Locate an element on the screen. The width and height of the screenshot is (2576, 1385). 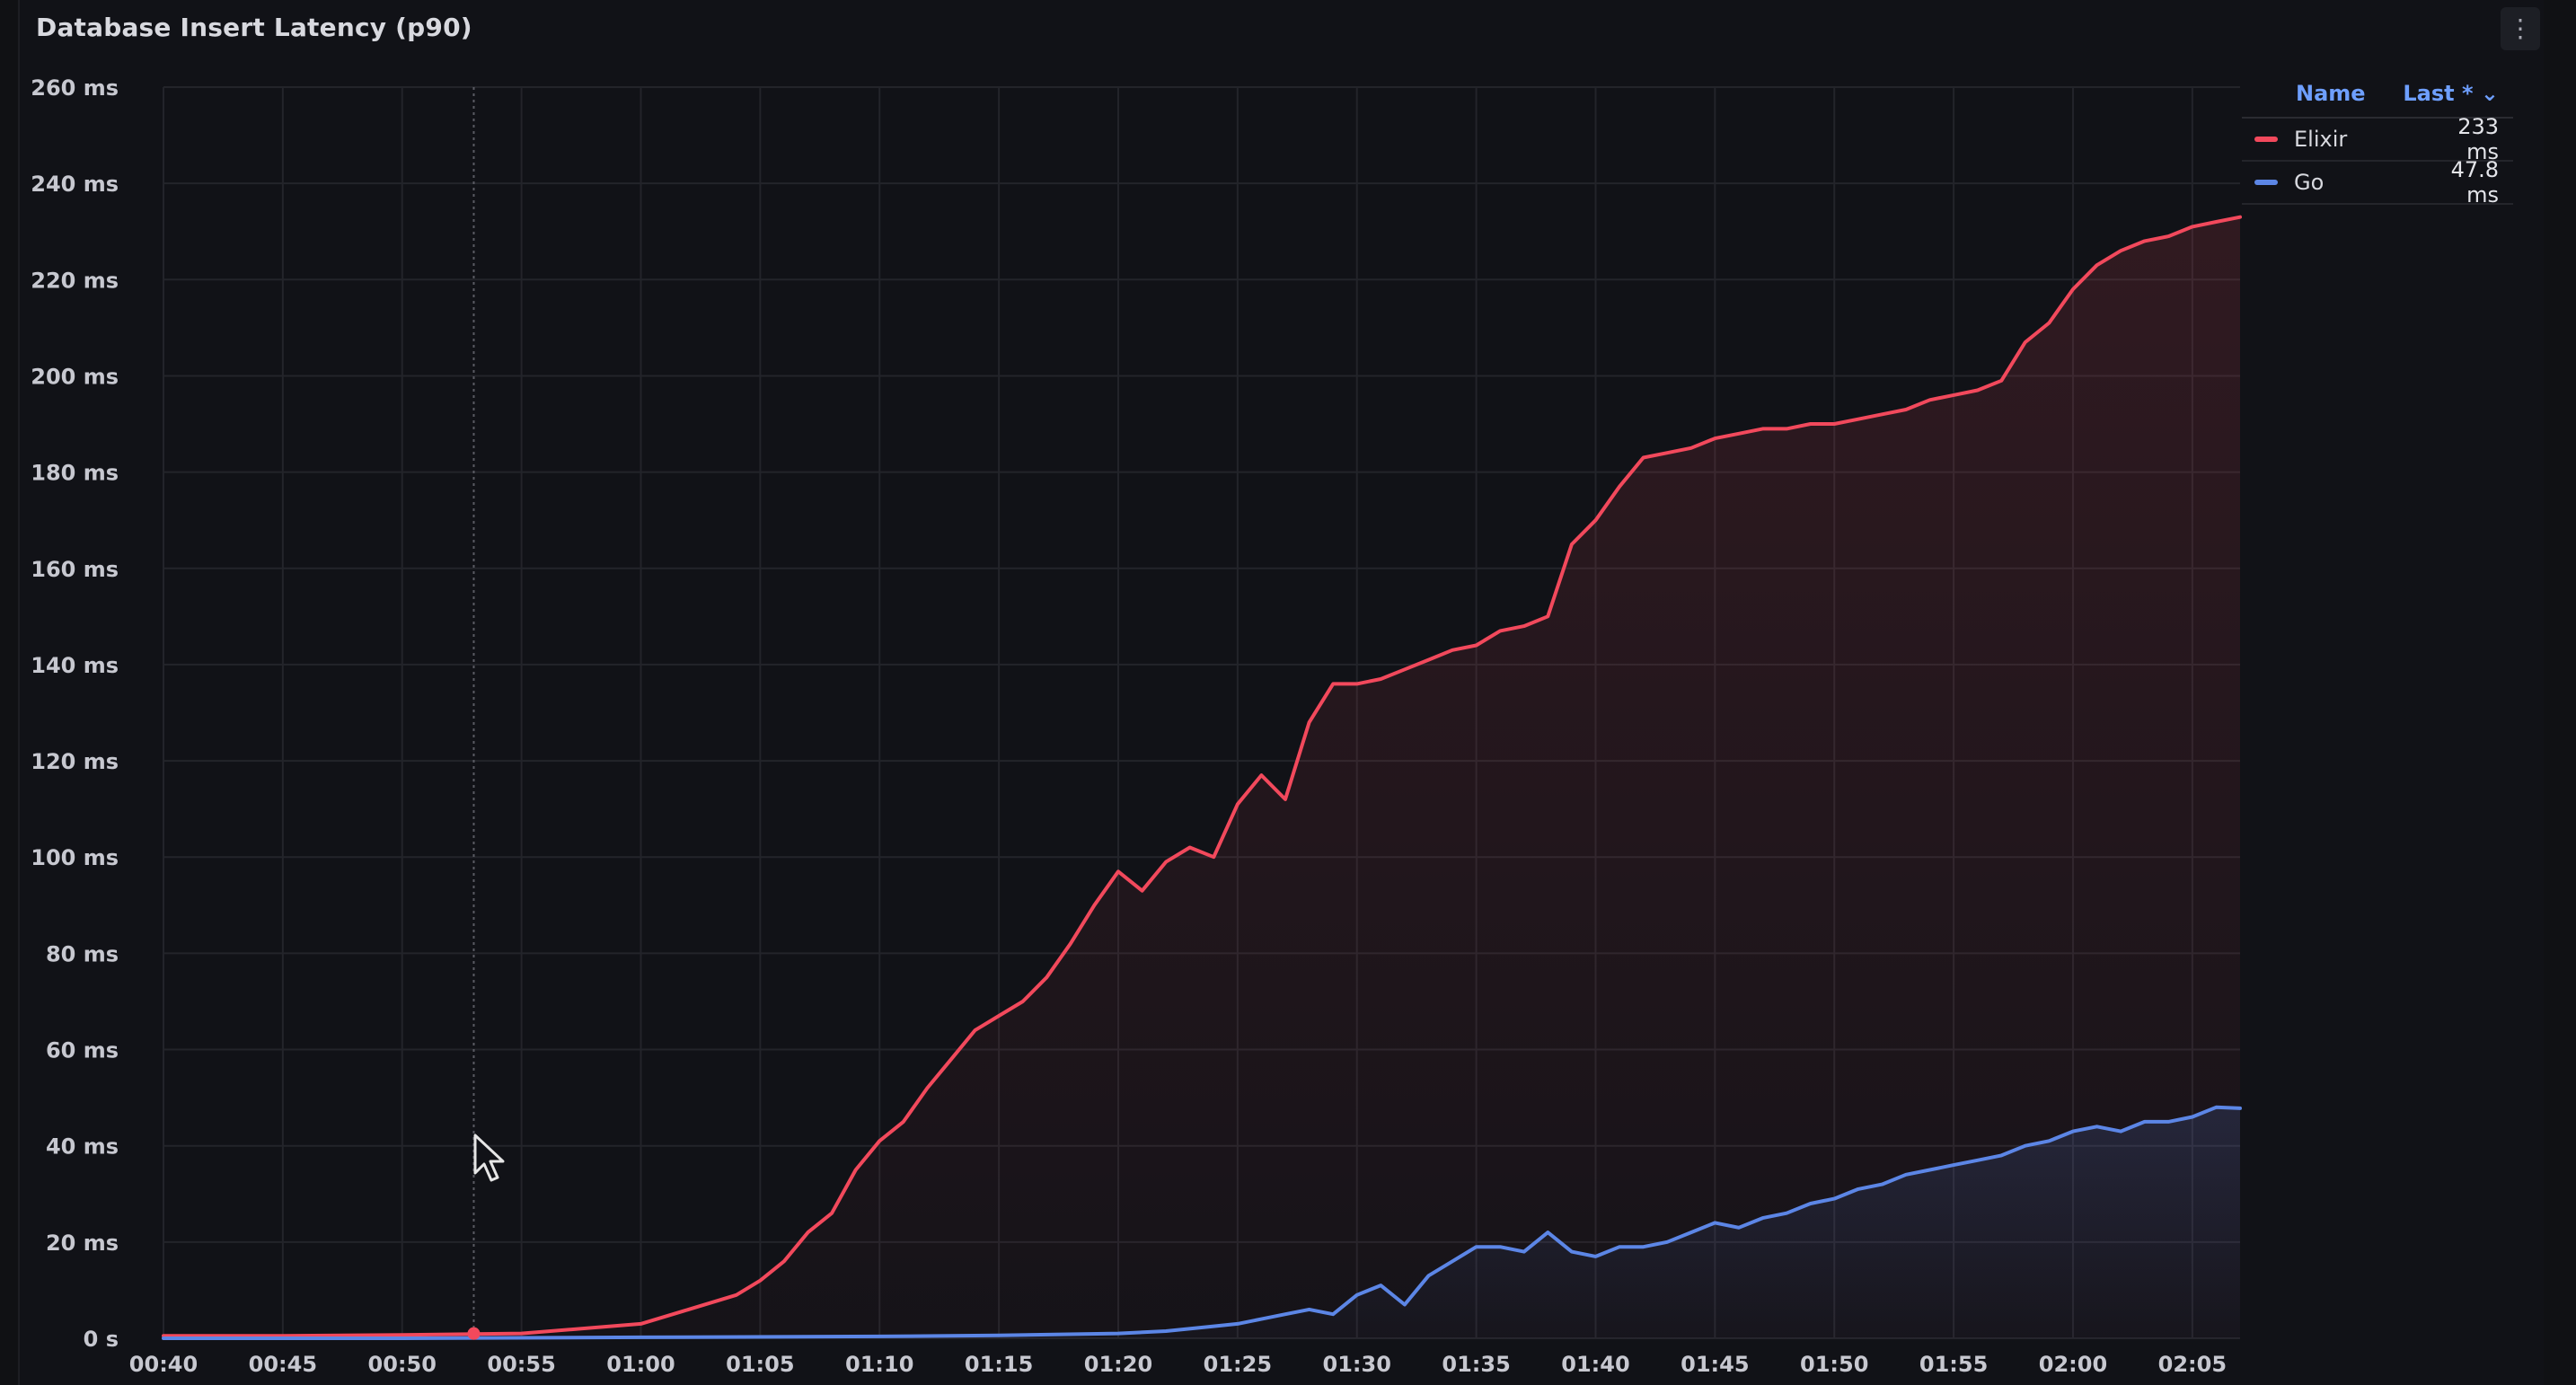
y-tick-label: 100 ms is located at coordinates (75, 857).